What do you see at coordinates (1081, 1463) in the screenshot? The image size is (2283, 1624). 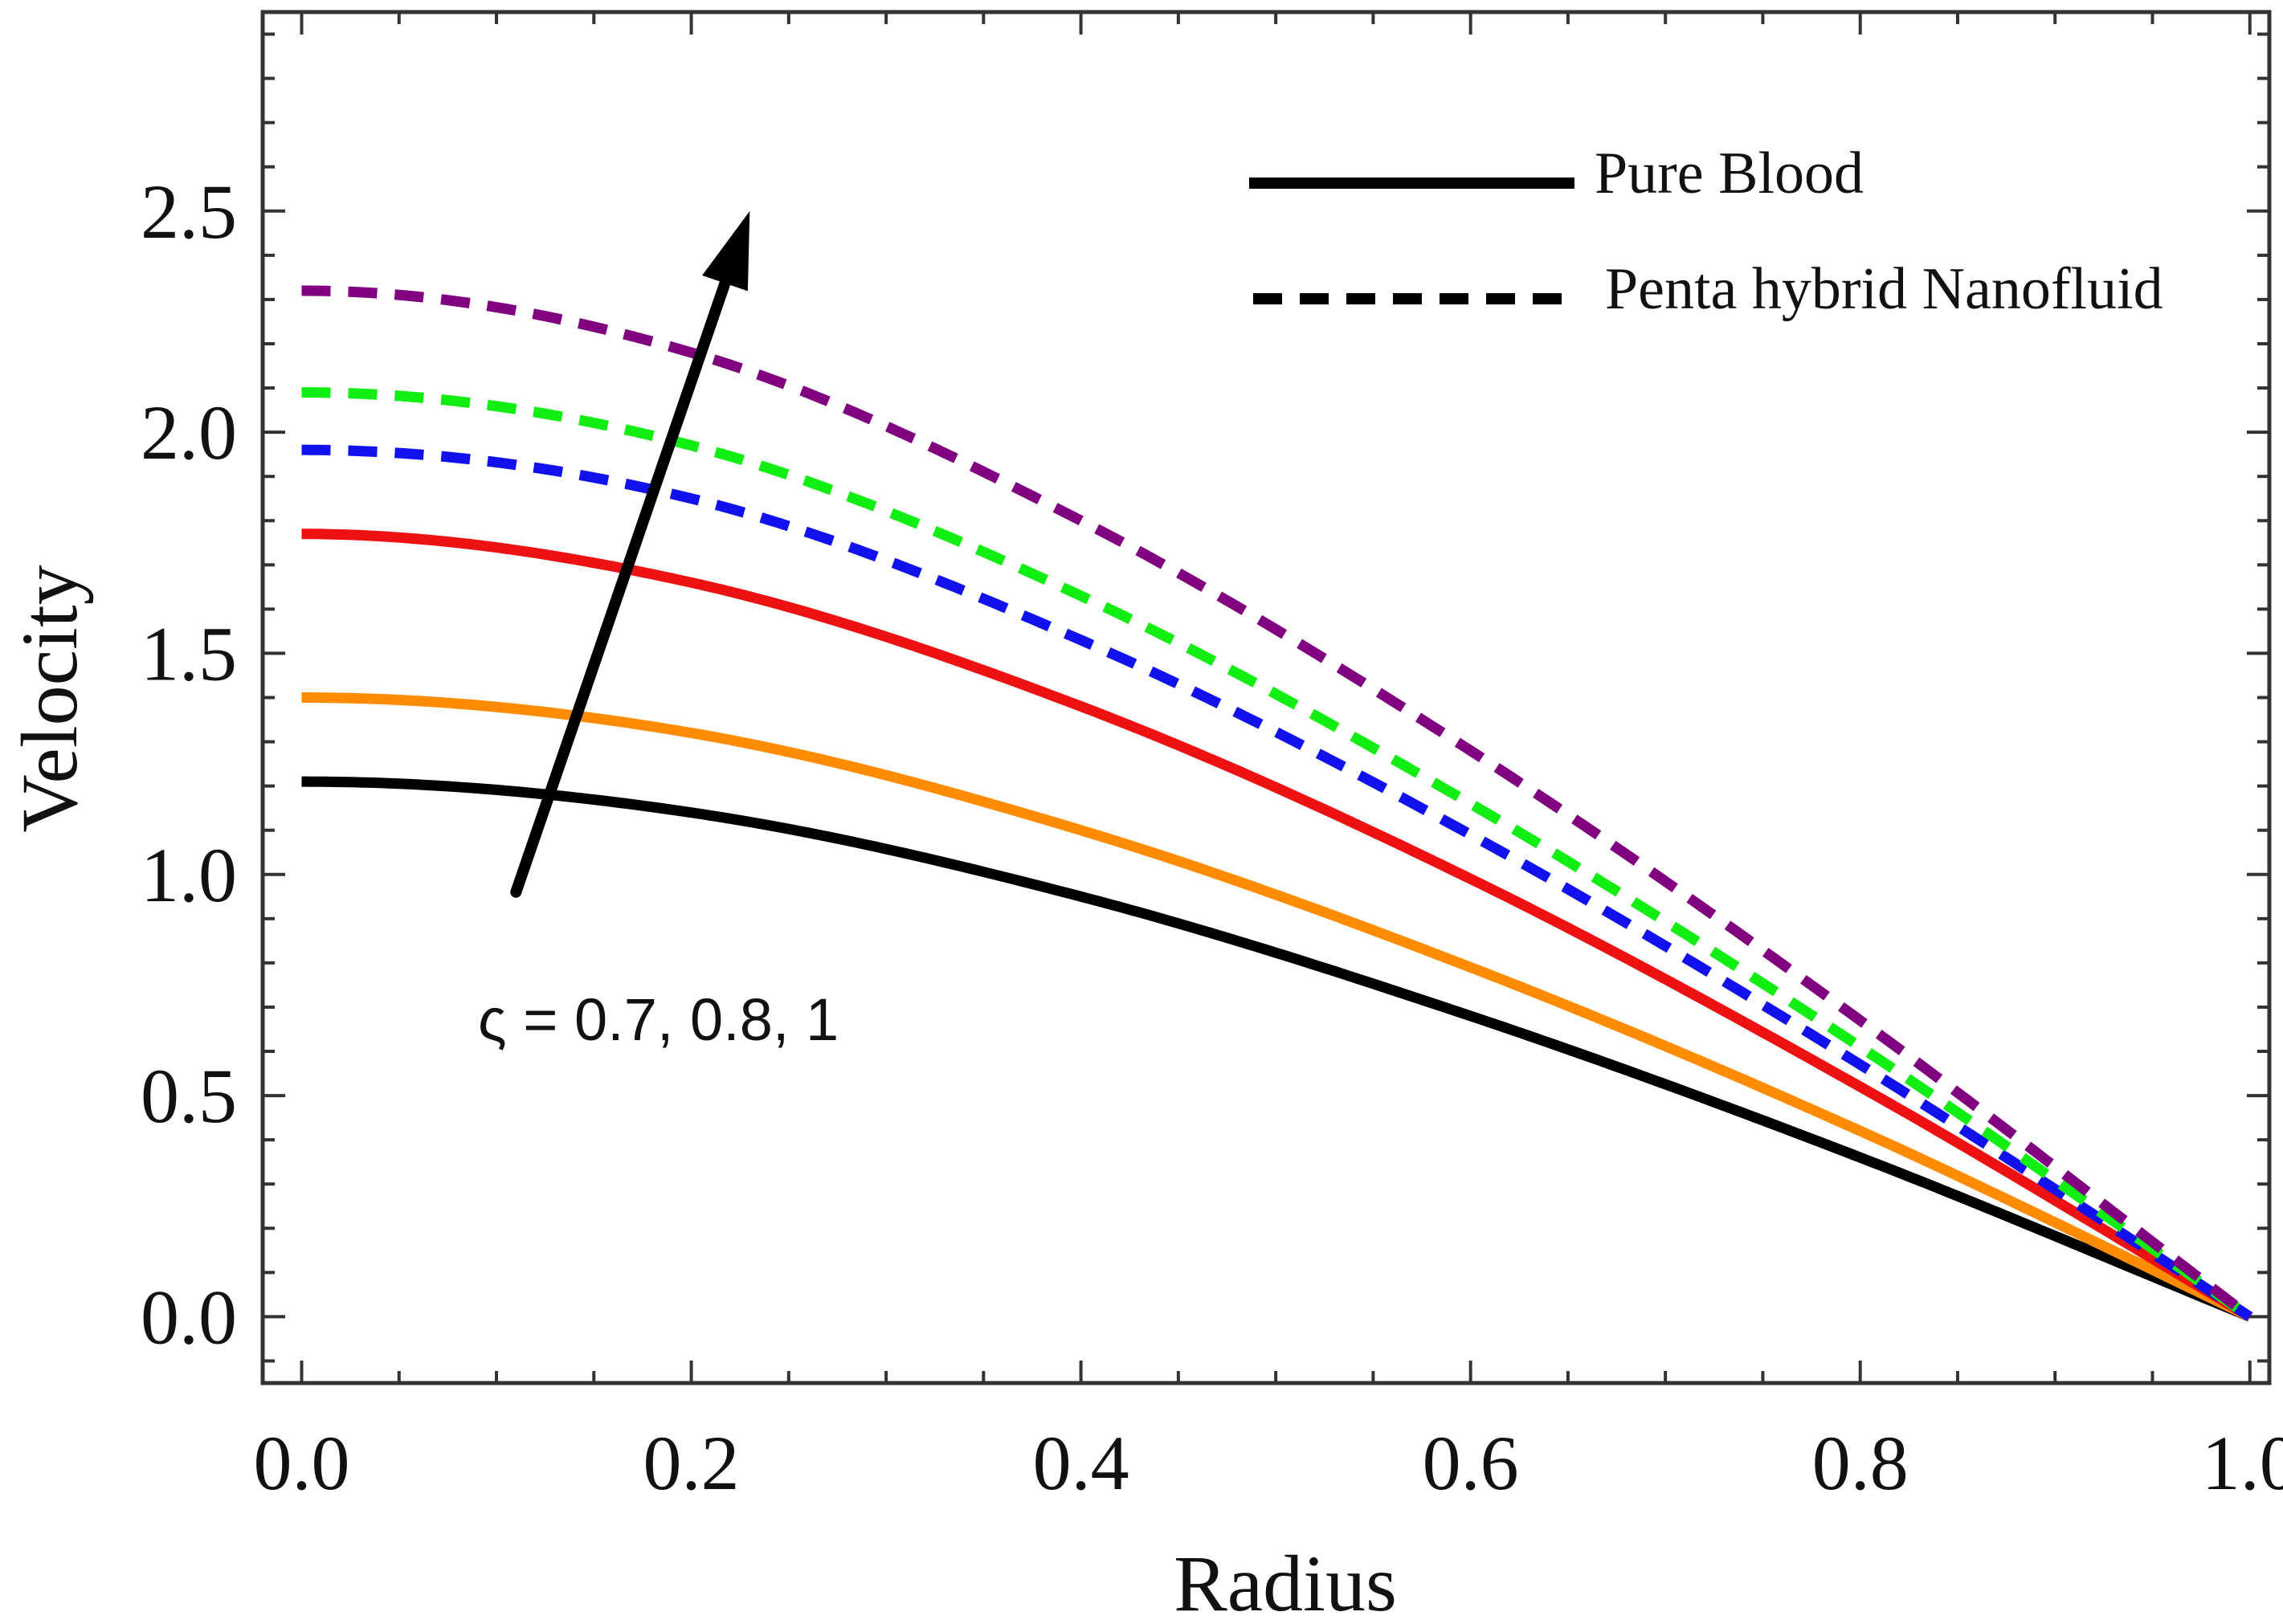 I see `x-tick-label: 0.4` at bounding box center [1081, 1463].